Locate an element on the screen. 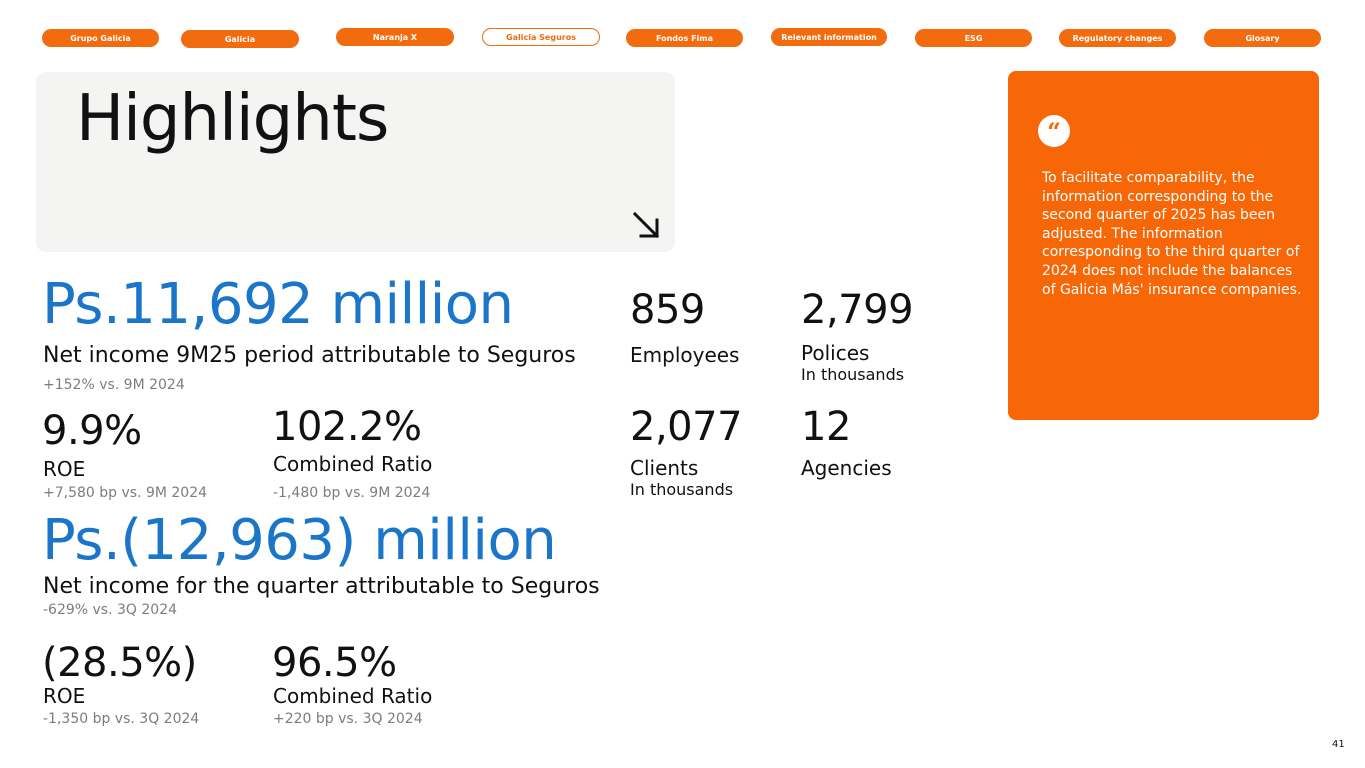 This screenshot has width=1365, height=768. combined-ratio-9m-value: 102.2% is located at coordinates (347, 427).